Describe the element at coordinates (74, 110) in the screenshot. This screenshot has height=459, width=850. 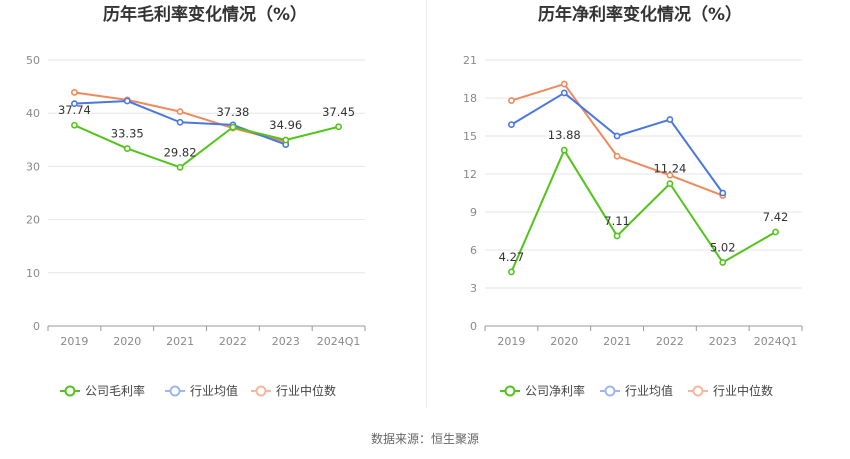
I see `data-label: 37.74` at that location.